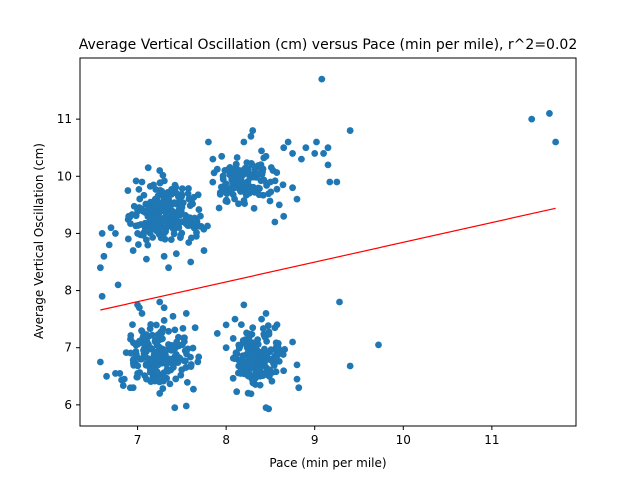  I want to click on x-axis: 7 8 9 10 11, so click(316, 436).